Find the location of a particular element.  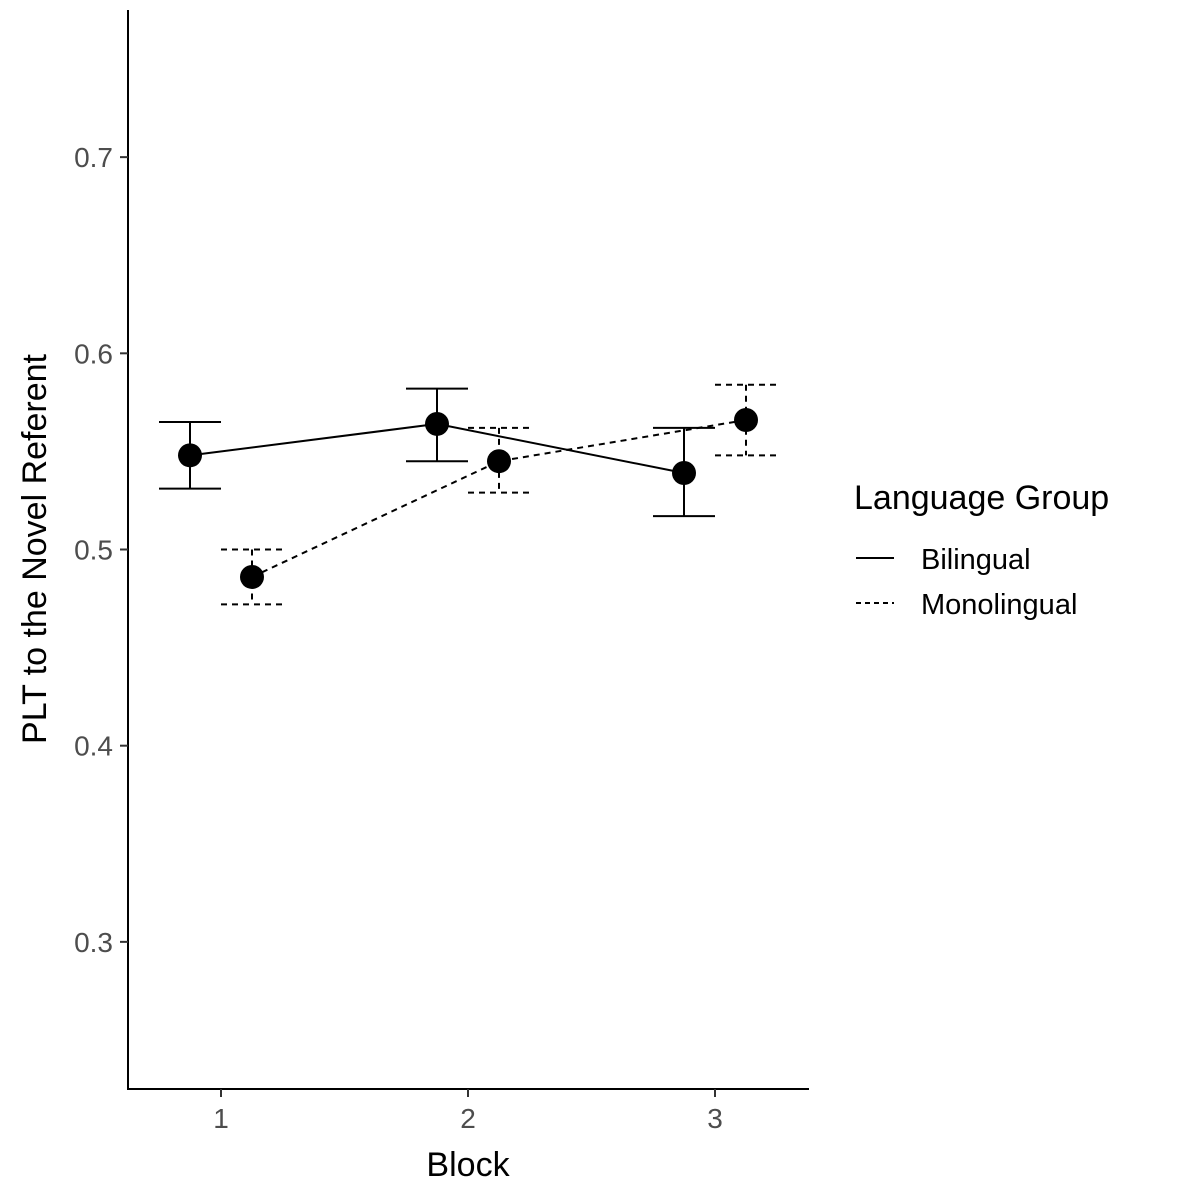

y-tick-label: 0.6 is located at coordinates (93, 353).